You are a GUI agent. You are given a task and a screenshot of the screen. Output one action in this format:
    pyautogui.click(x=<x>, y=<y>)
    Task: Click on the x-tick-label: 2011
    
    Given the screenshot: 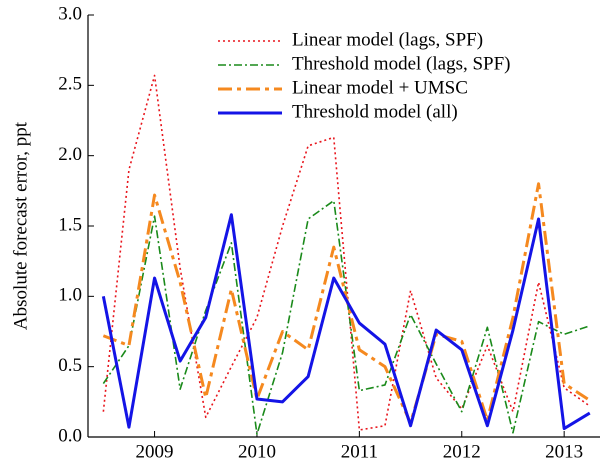 What is the action you would take?
    pyautogui.click(x=359, y=451)
    